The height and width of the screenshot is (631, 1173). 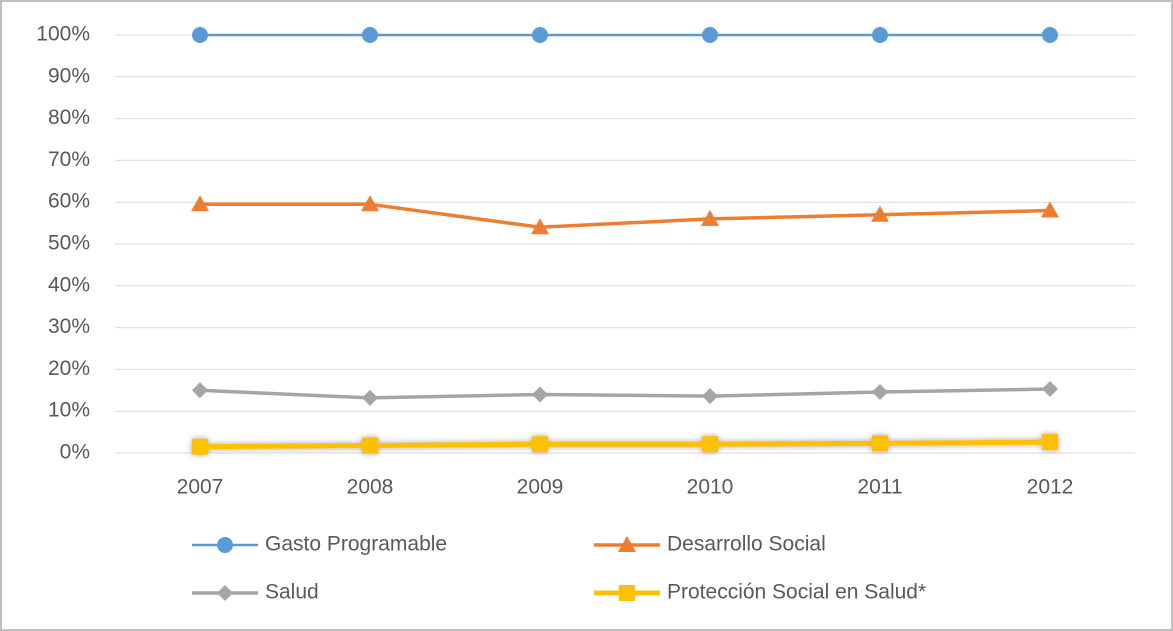 What do you see at coordinates (75, 452) in the screenshot?
I see `y-tick-label: 0%` at bounding box center [75, 452].